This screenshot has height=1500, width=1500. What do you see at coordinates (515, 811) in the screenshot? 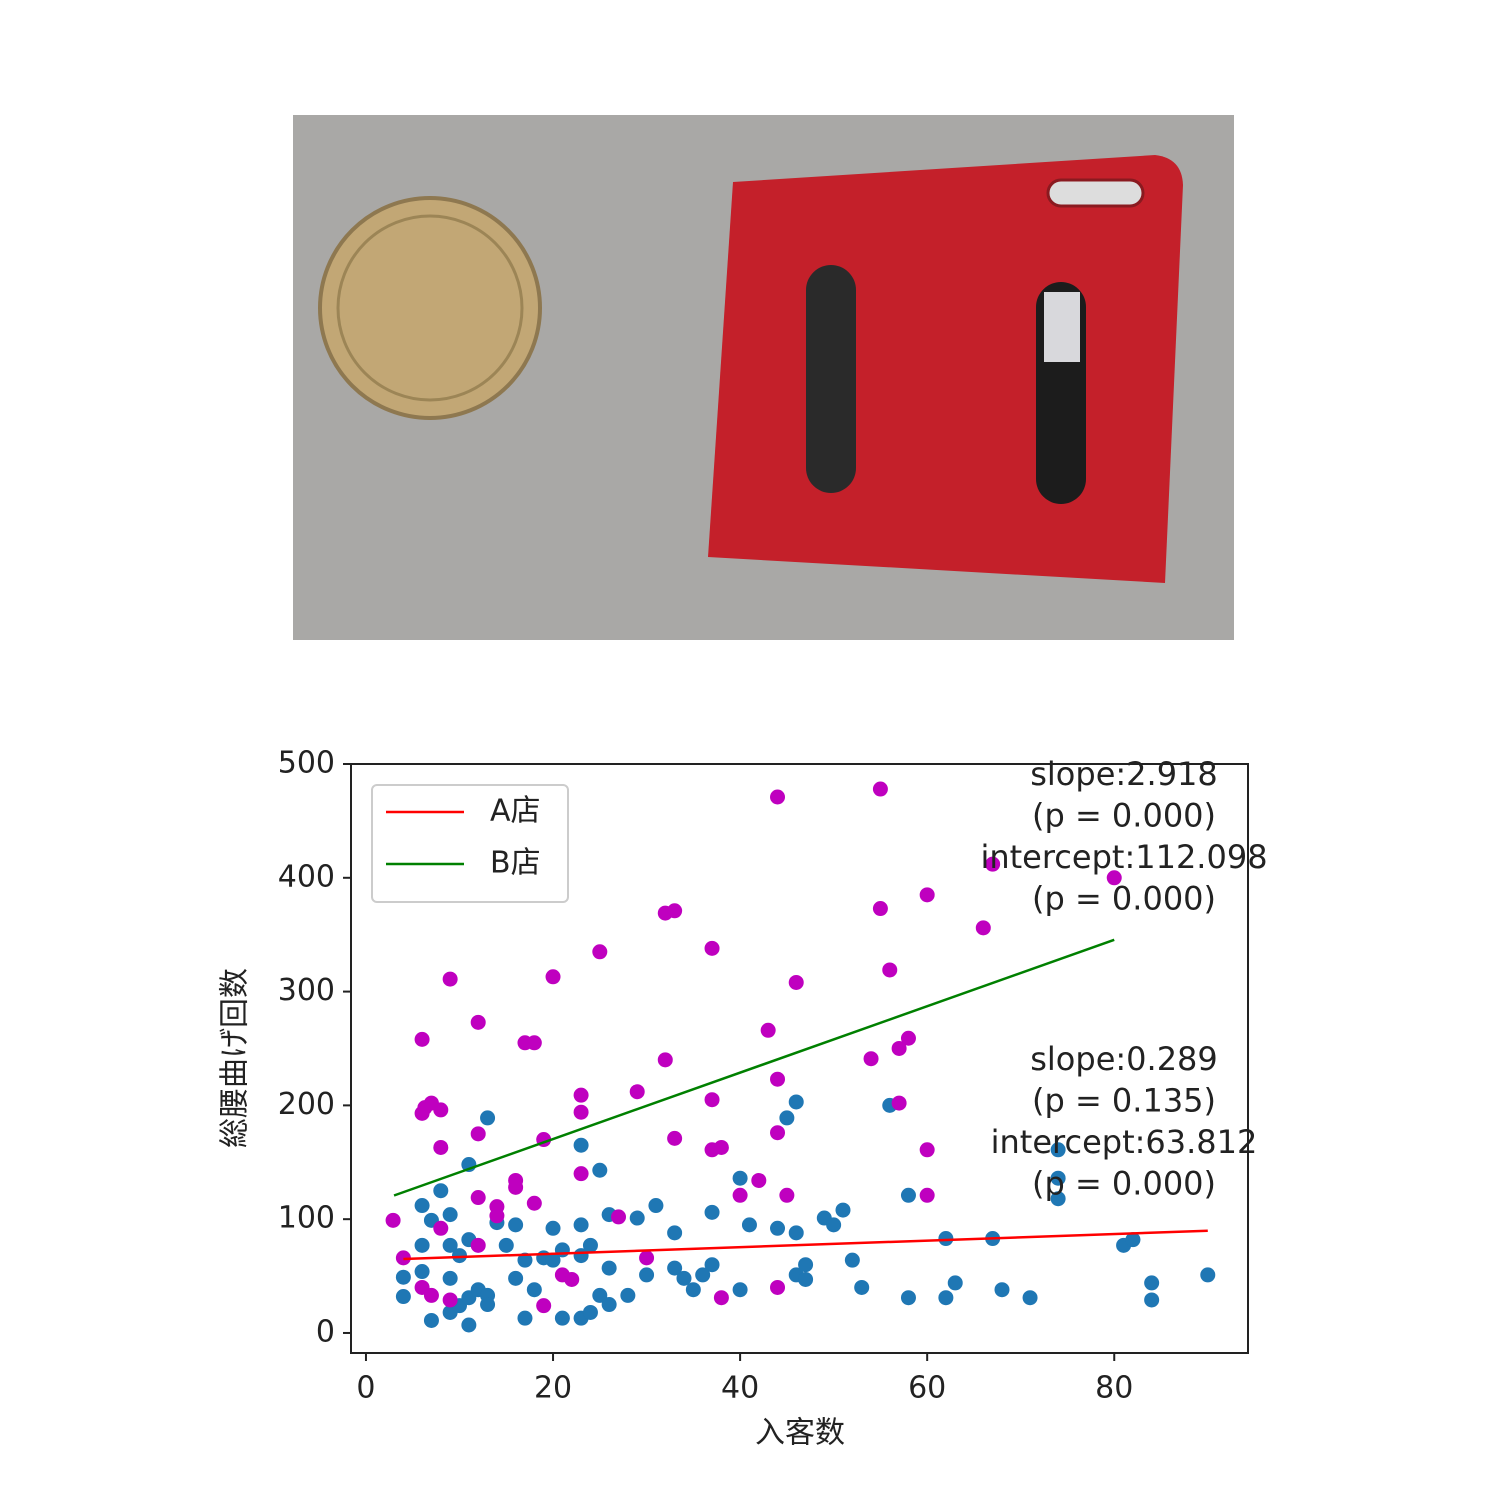
I see `legend-label: A店` at bounding box center [515, 811].